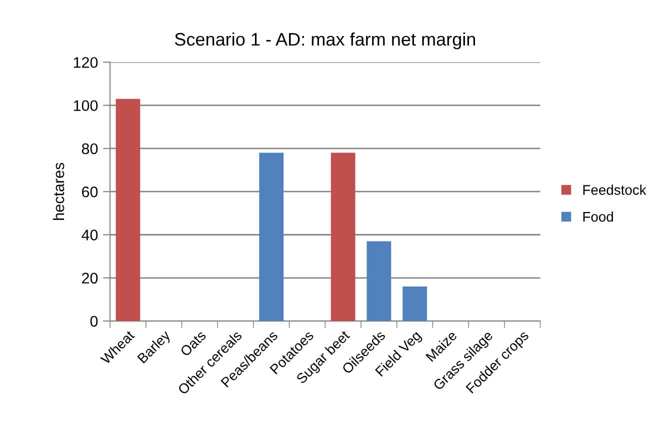 Image resolution: width=667 pixels, height=435 pixels. I want to click on y-tick-label: 100, so click(86, 106).